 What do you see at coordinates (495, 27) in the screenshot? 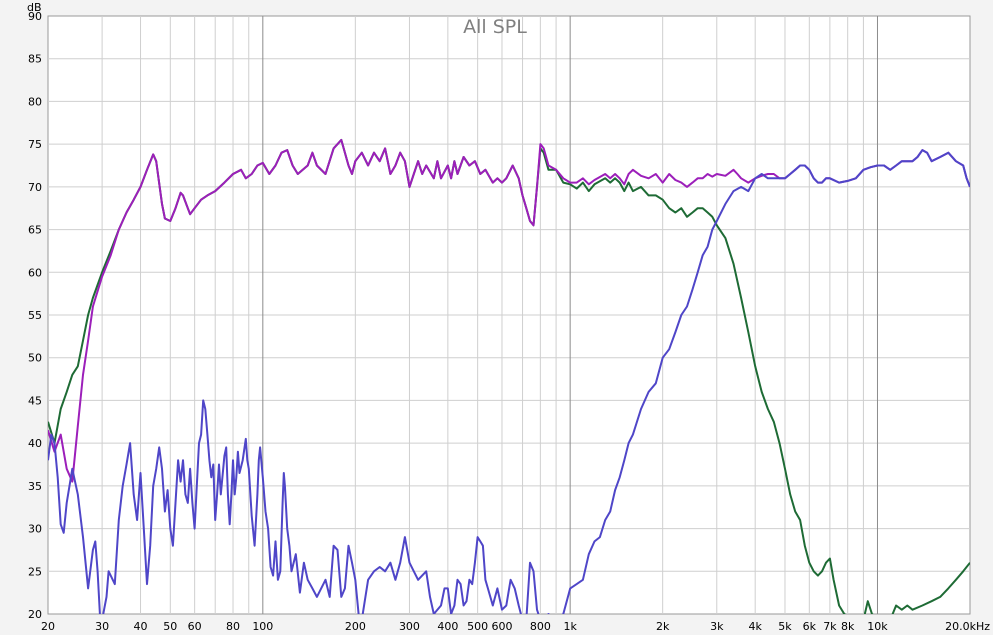
I see `chart-title: All SPL` at bounding box center [495, 27].